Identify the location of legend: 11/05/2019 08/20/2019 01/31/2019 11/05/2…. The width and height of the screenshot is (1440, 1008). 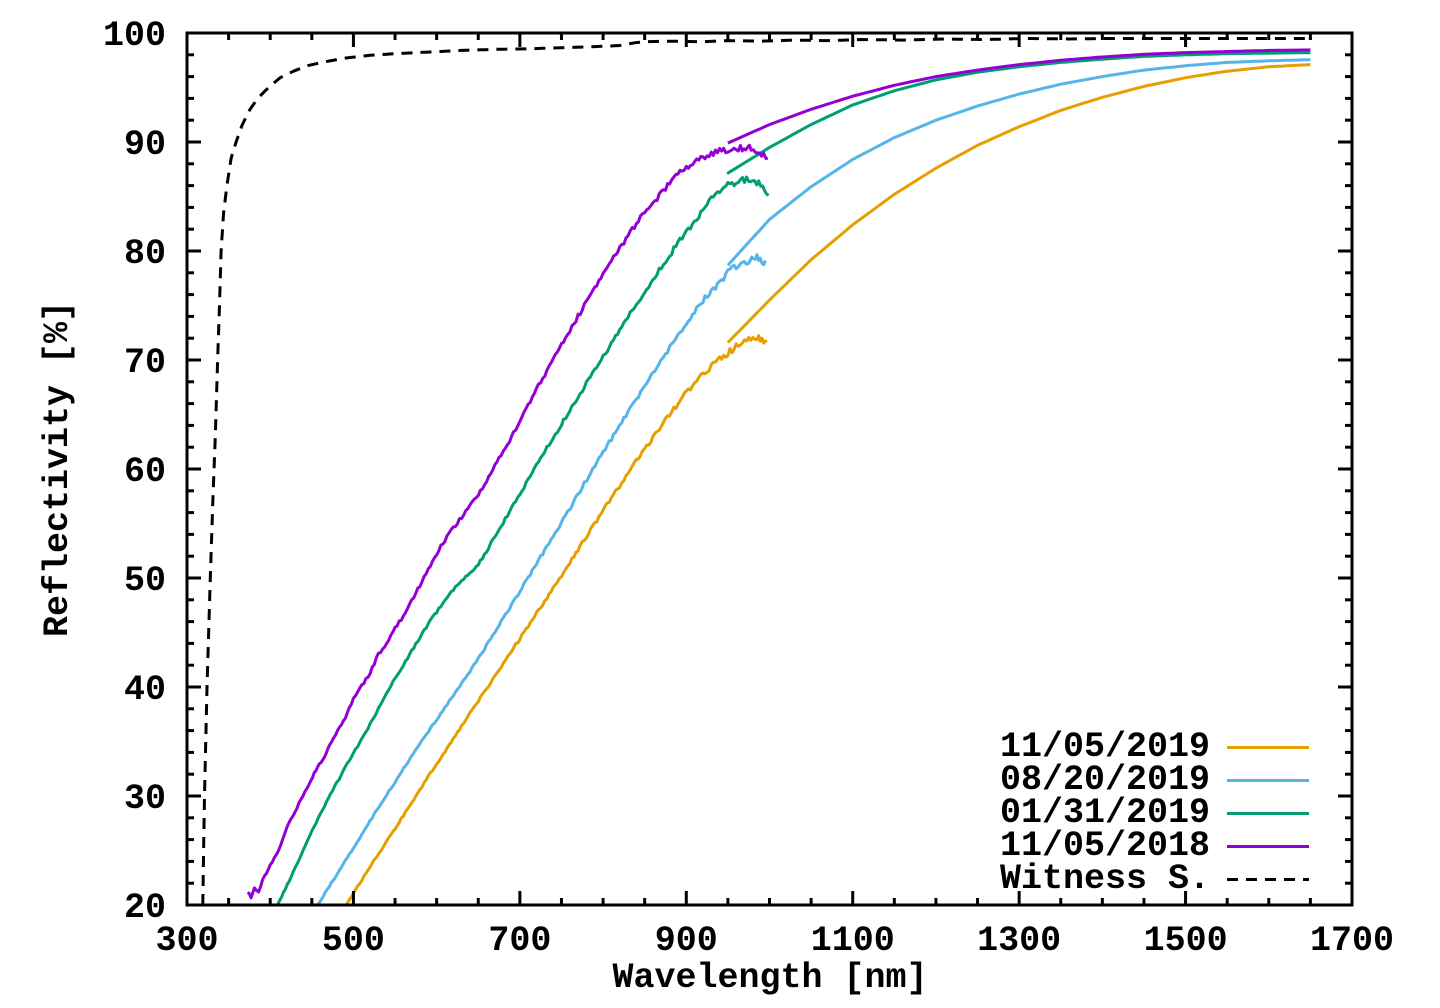
(1154, 813).